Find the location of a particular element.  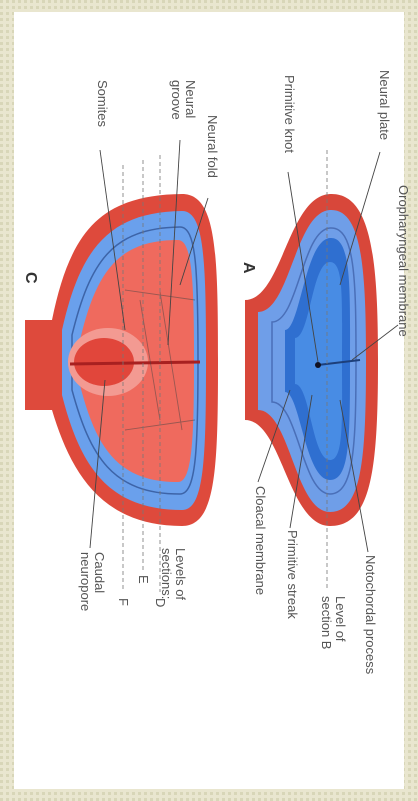

figure-letter: A is located at coordinates (248, 268).